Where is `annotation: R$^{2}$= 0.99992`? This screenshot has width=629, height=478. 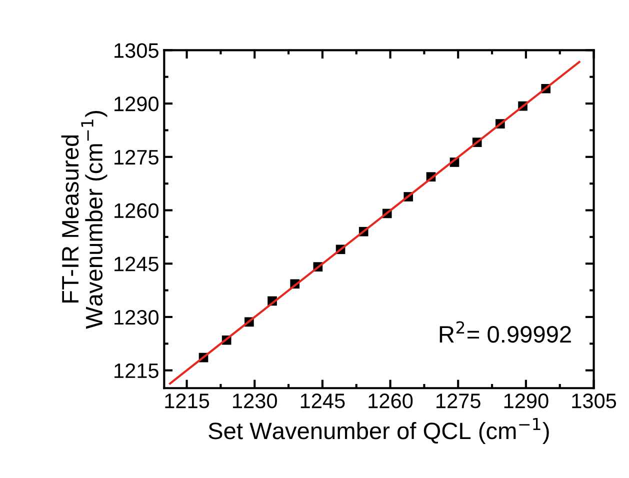
annotation: R$^{2}$= 0.99992 is located at coordinates (505, 332).